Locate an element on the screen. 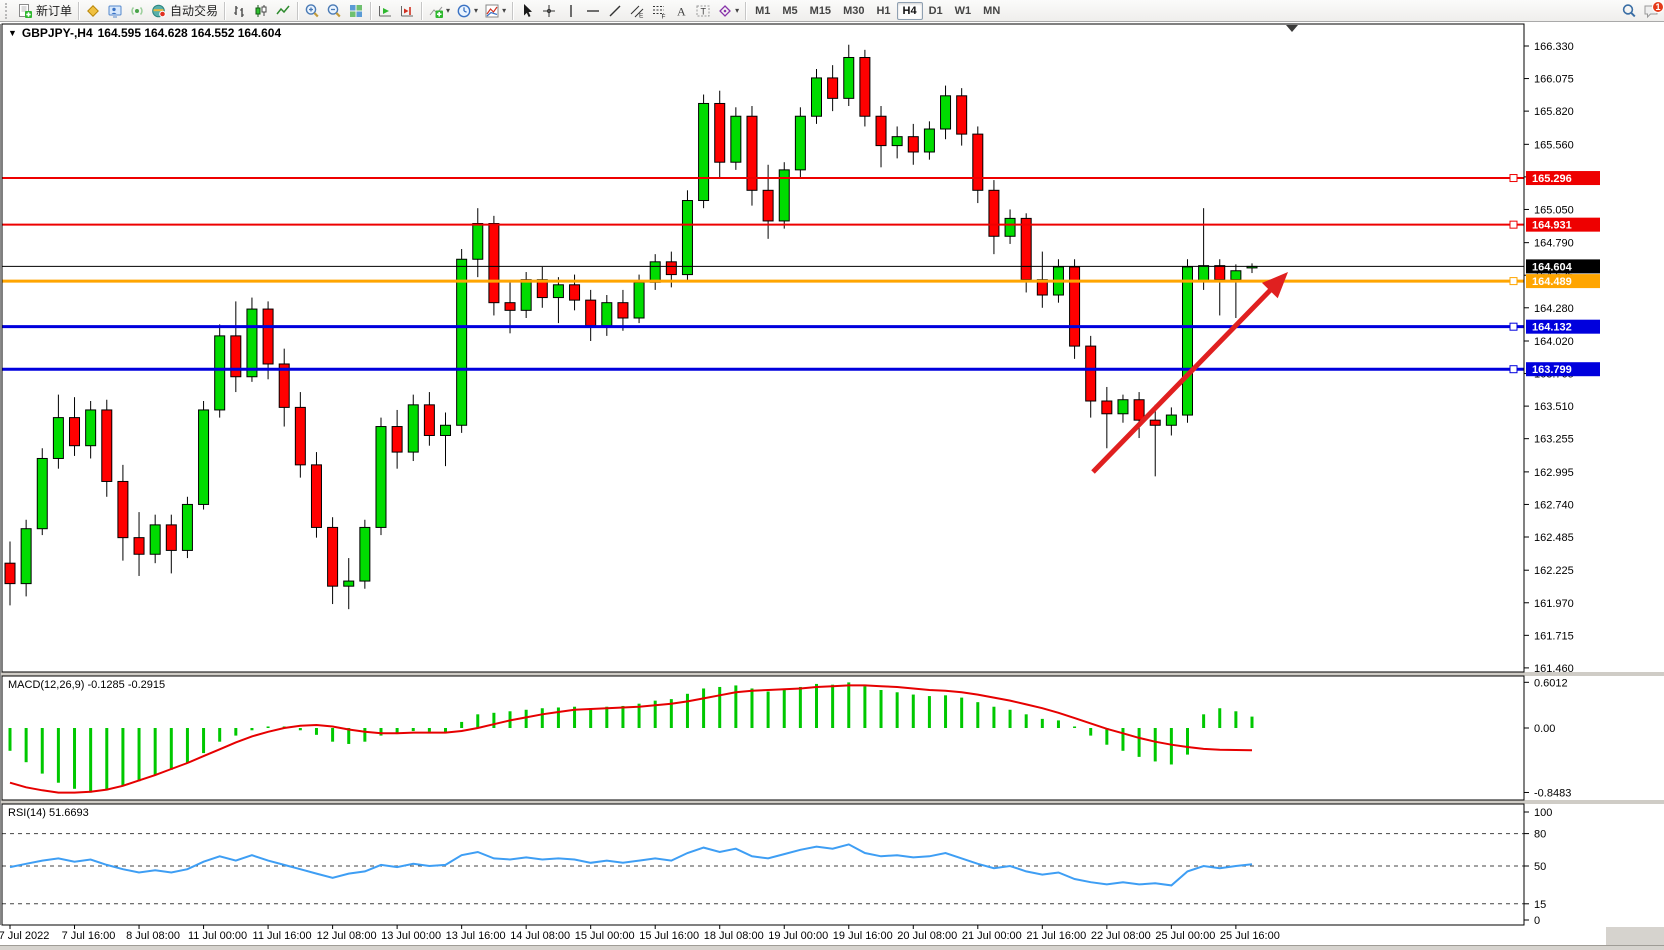  add-indicator-button: ▾ is located at coordinates (439, 11).